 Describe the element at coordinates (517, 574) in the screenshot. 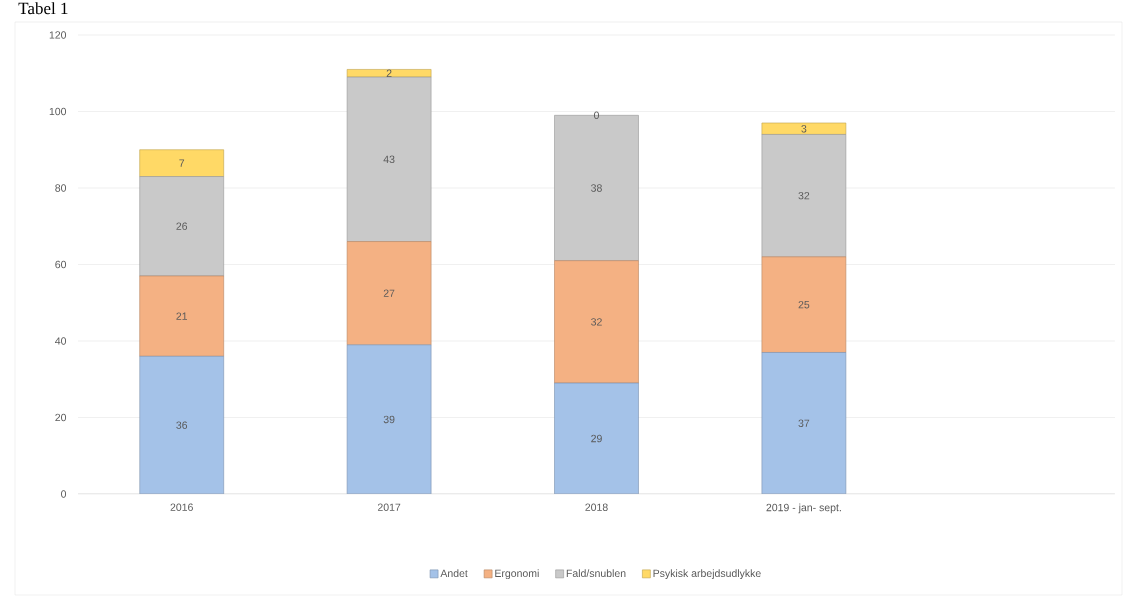

I see `legend-label: Ergonomi` at that location.